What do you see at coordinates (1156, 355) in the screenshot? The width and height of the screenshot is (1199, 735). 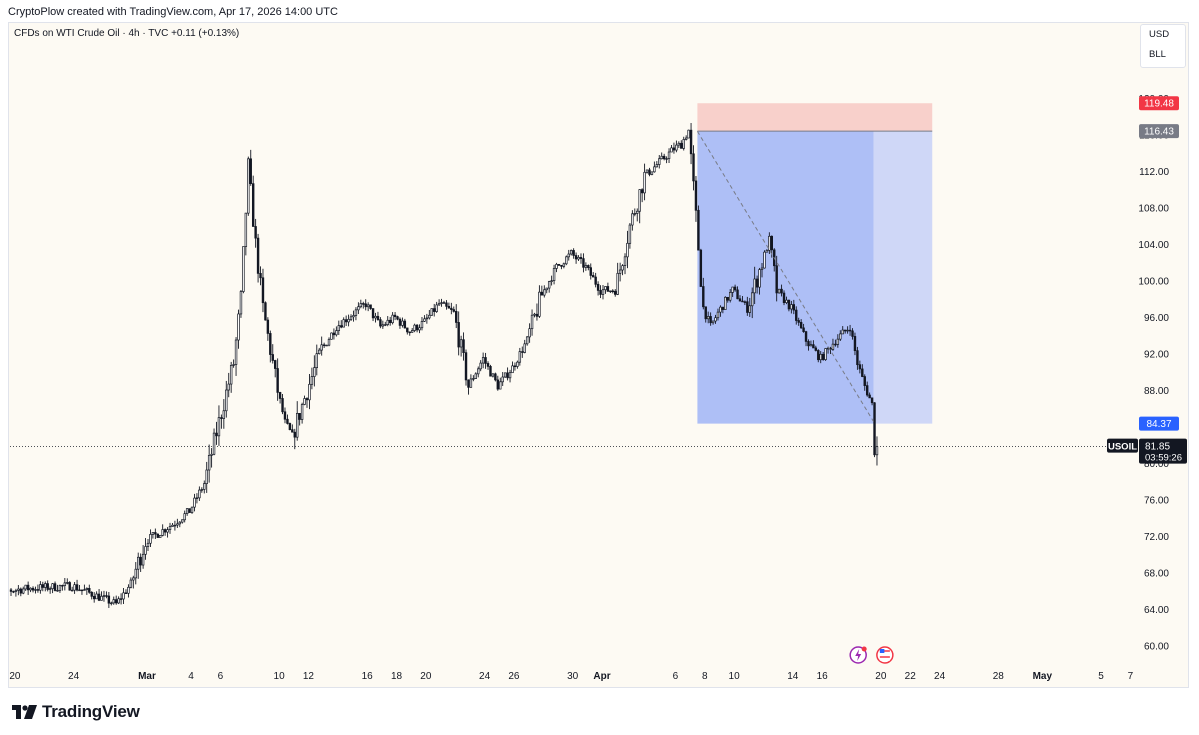 I see `y-tick-label: 92.00` at bounding box center [1156, 355].